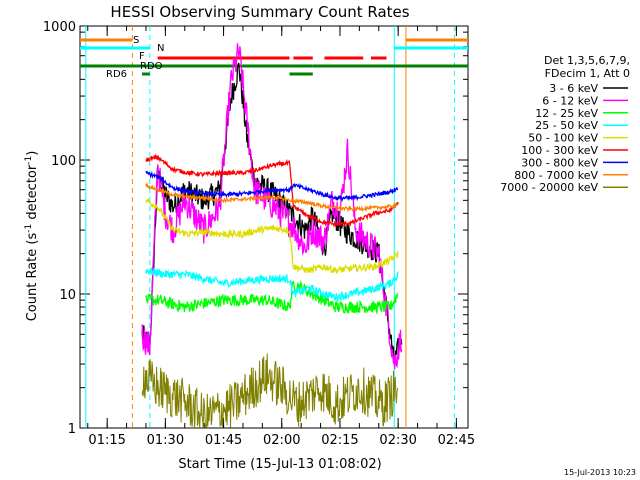  Describe the element at coordinates (559, 150) in the screenshot. I see `legend-entry-label: 100 - 300 keV` at that location.